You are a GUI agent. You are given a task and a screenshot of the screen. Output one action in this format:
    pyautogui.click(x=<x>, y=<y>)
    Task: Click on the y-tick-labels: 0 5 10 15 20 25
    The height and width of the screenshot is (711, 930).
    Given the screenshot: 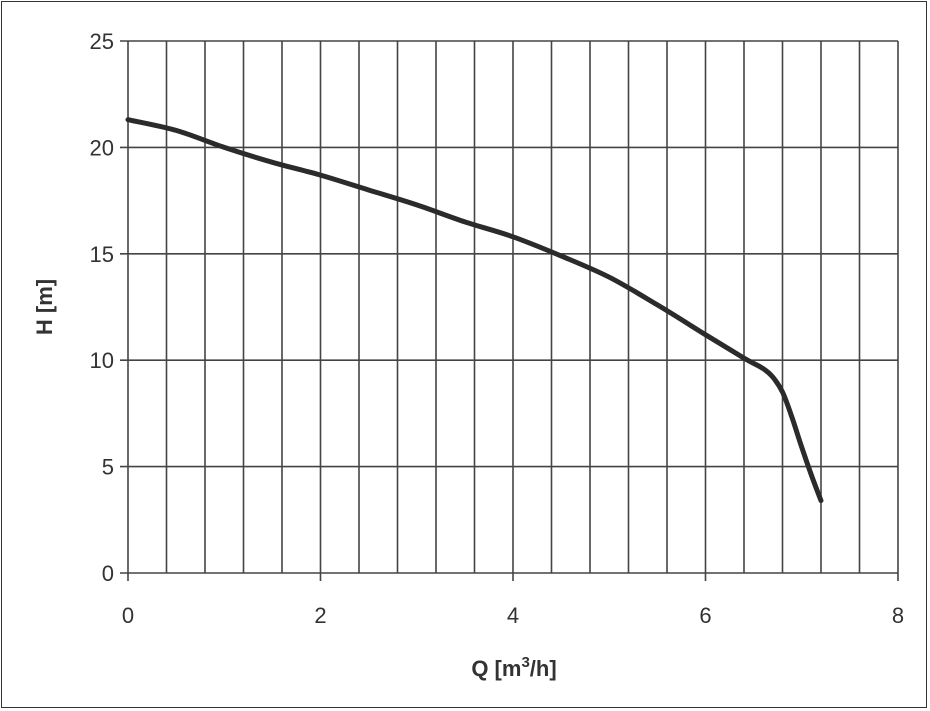 What is the action you would take?
    pyautogui.click(x=102, y=307)
    